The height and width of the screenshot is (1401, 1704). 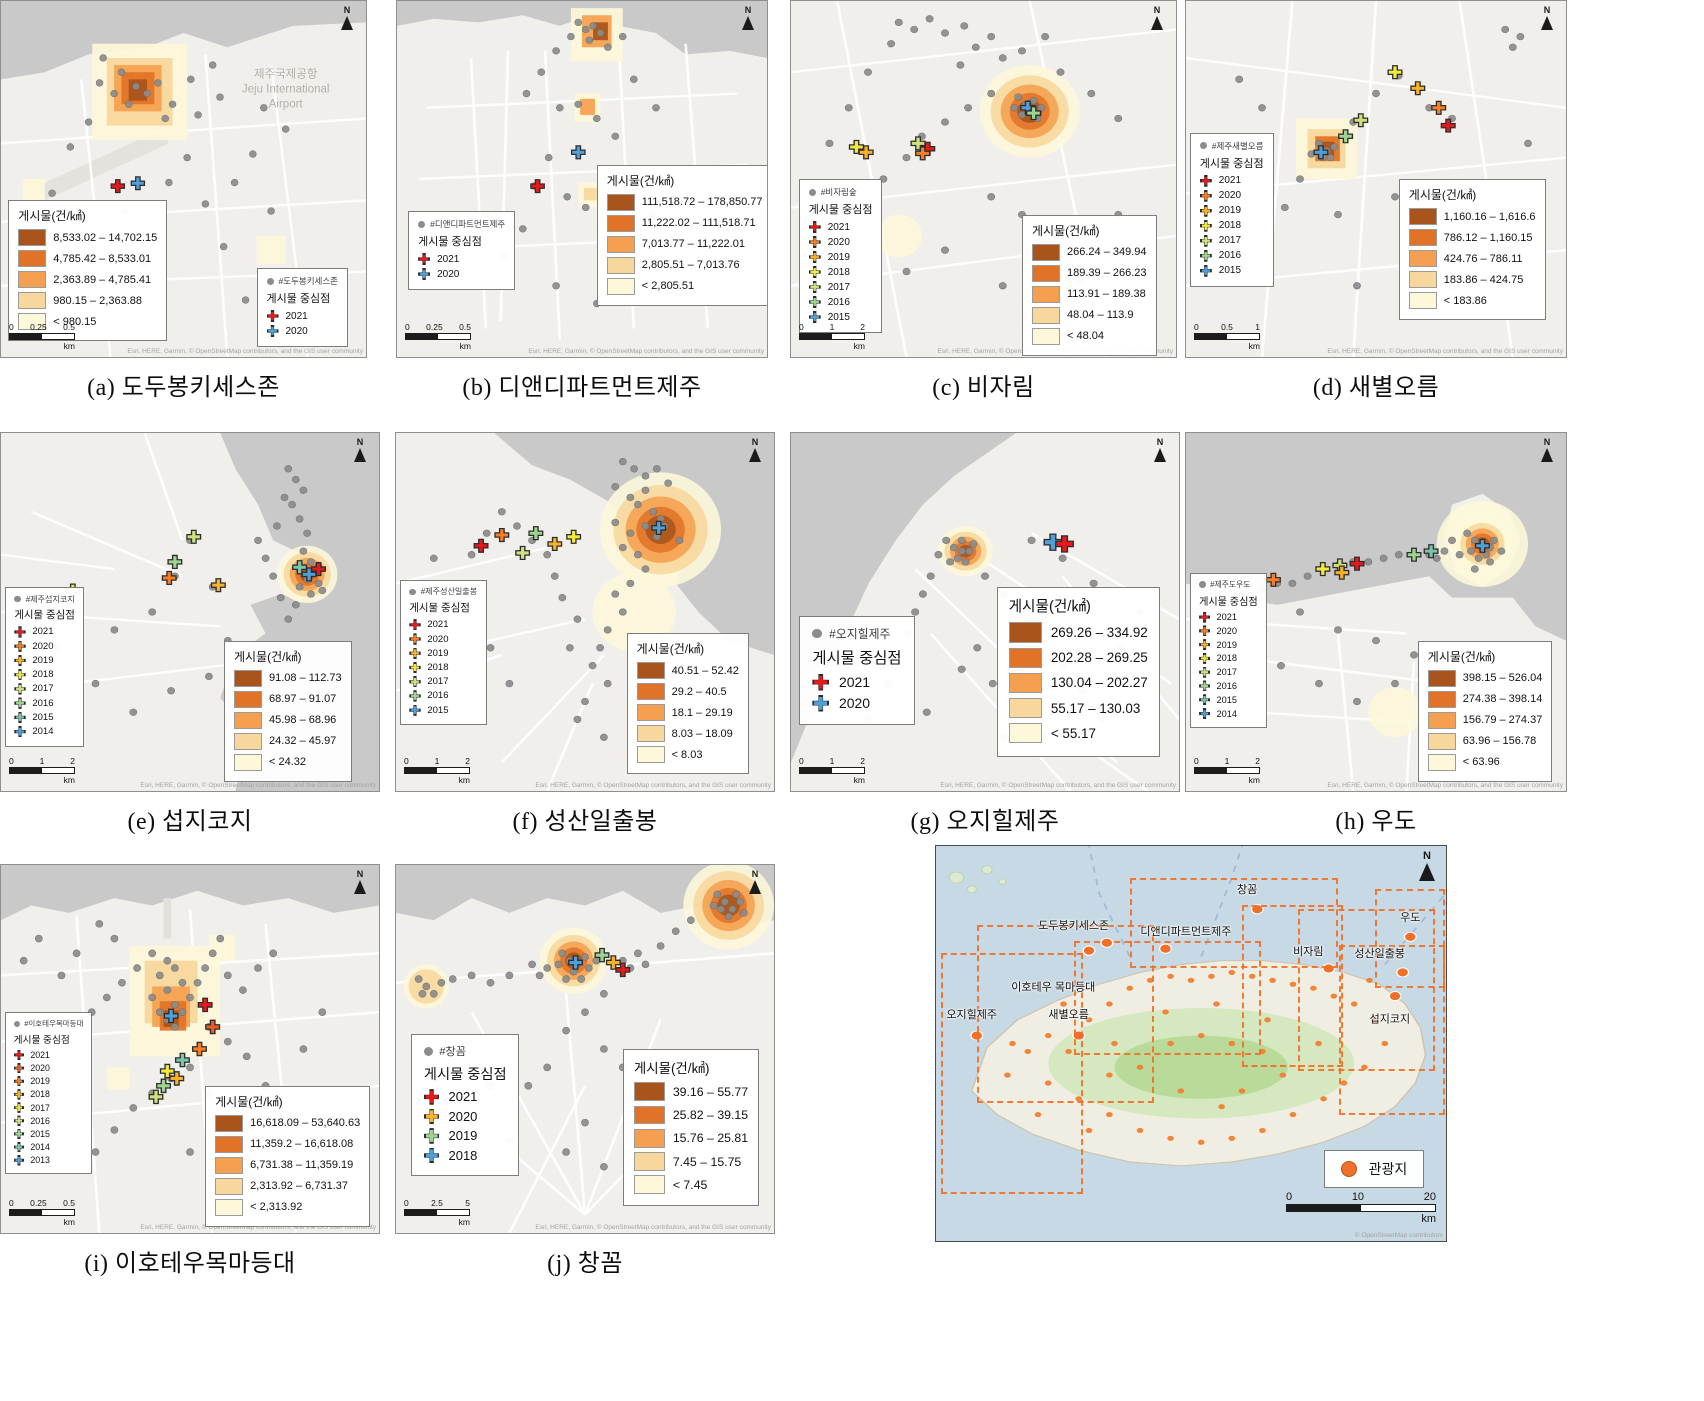 I want to click on year-label: 2017, so click(x=1226, y=672).